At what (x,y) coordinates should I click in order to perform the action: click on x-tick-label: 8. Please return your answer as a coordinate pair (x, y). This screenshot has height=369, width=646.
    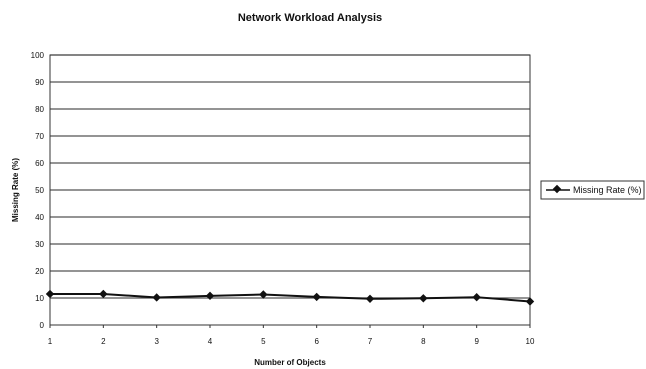
    Looking at the image, I should click on (423, 341).